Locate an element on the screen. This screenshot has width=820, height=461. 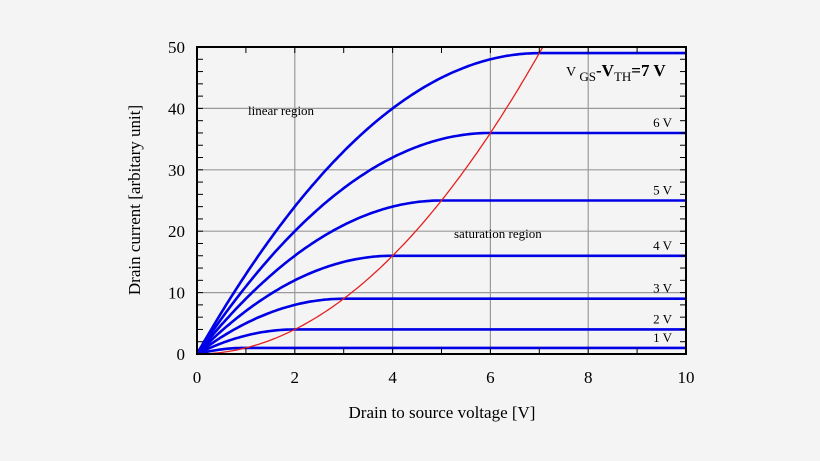
y-tick-label: 30 is located at coordinates (176, 170).